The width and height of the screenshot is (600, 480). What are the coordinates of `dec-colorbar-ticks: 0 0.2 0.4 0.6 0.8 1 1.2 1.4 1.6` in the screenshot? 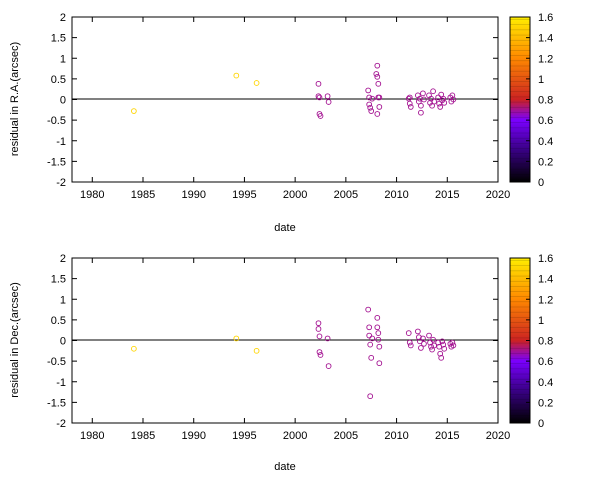 It's located at (531, 341).